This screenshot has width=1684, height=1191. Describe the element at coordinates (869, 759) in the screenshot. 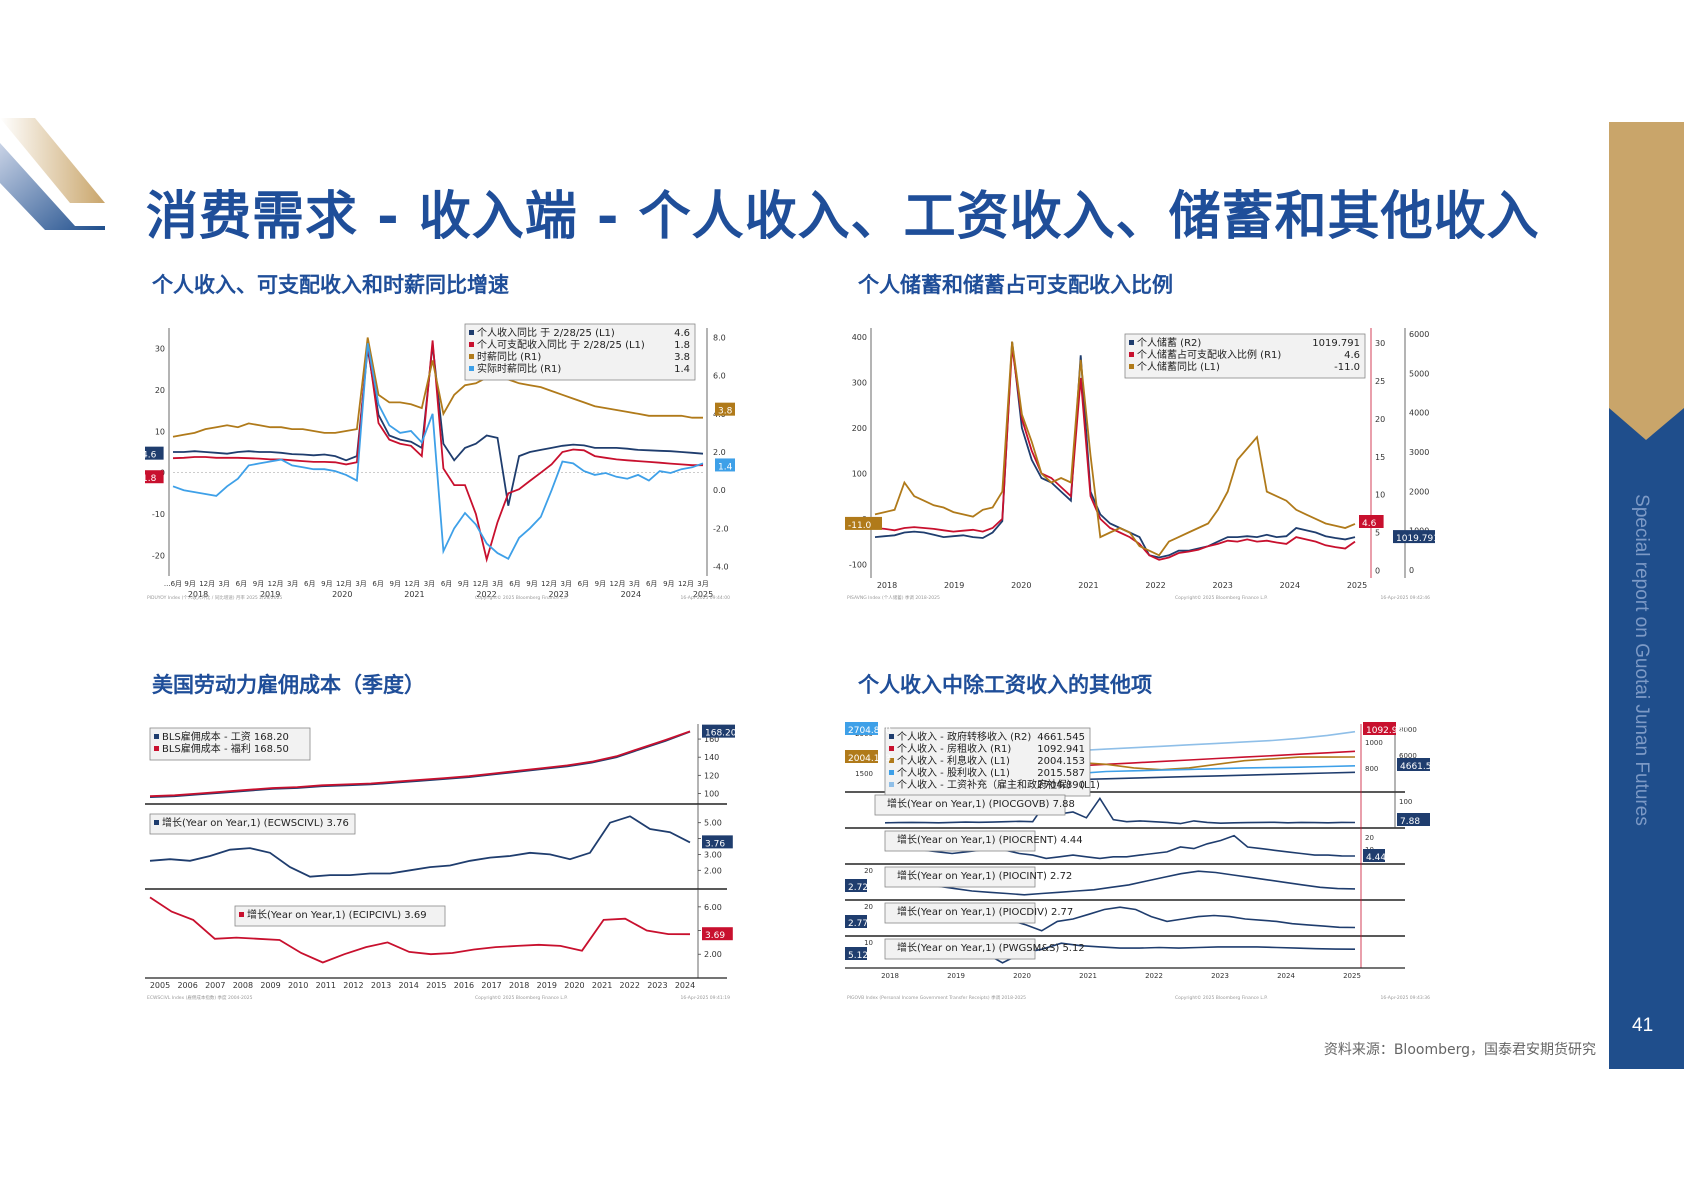

I see `end-tag-left: 2004.153` at that location.